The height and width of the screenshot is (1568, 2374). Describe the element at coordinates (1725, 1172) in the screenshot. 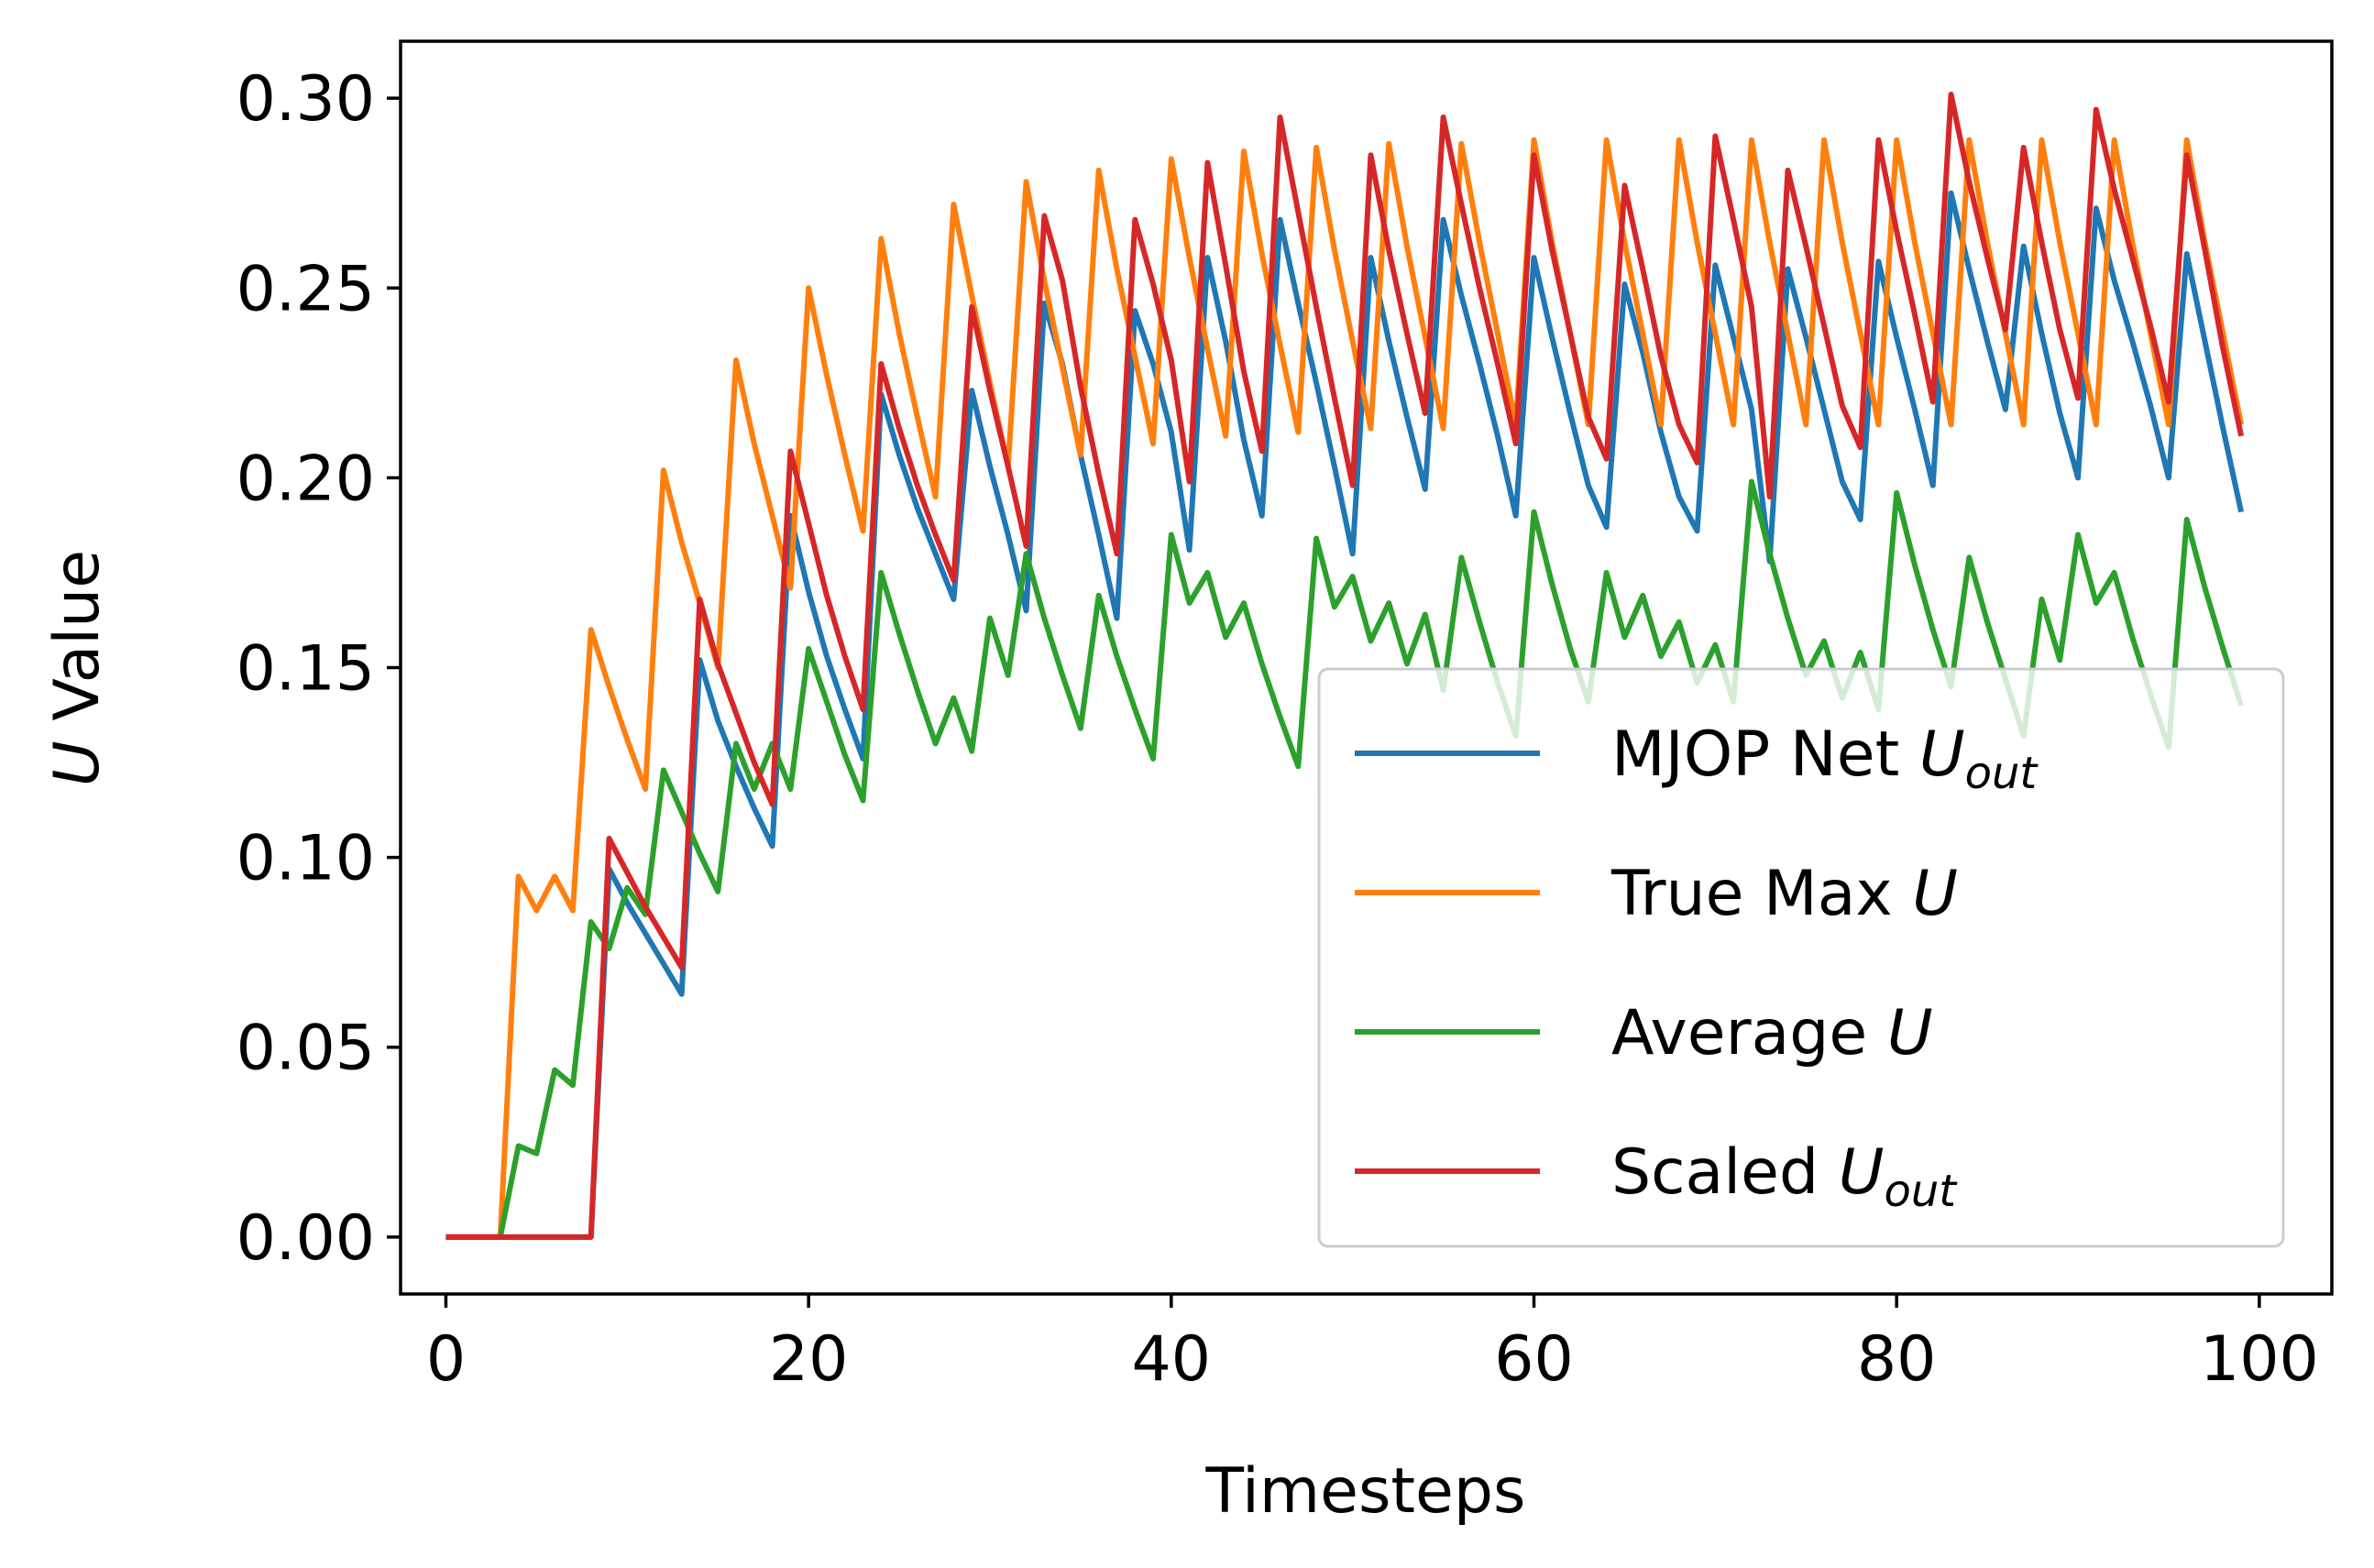

I see `legend-label-text: Scaled` at that location.